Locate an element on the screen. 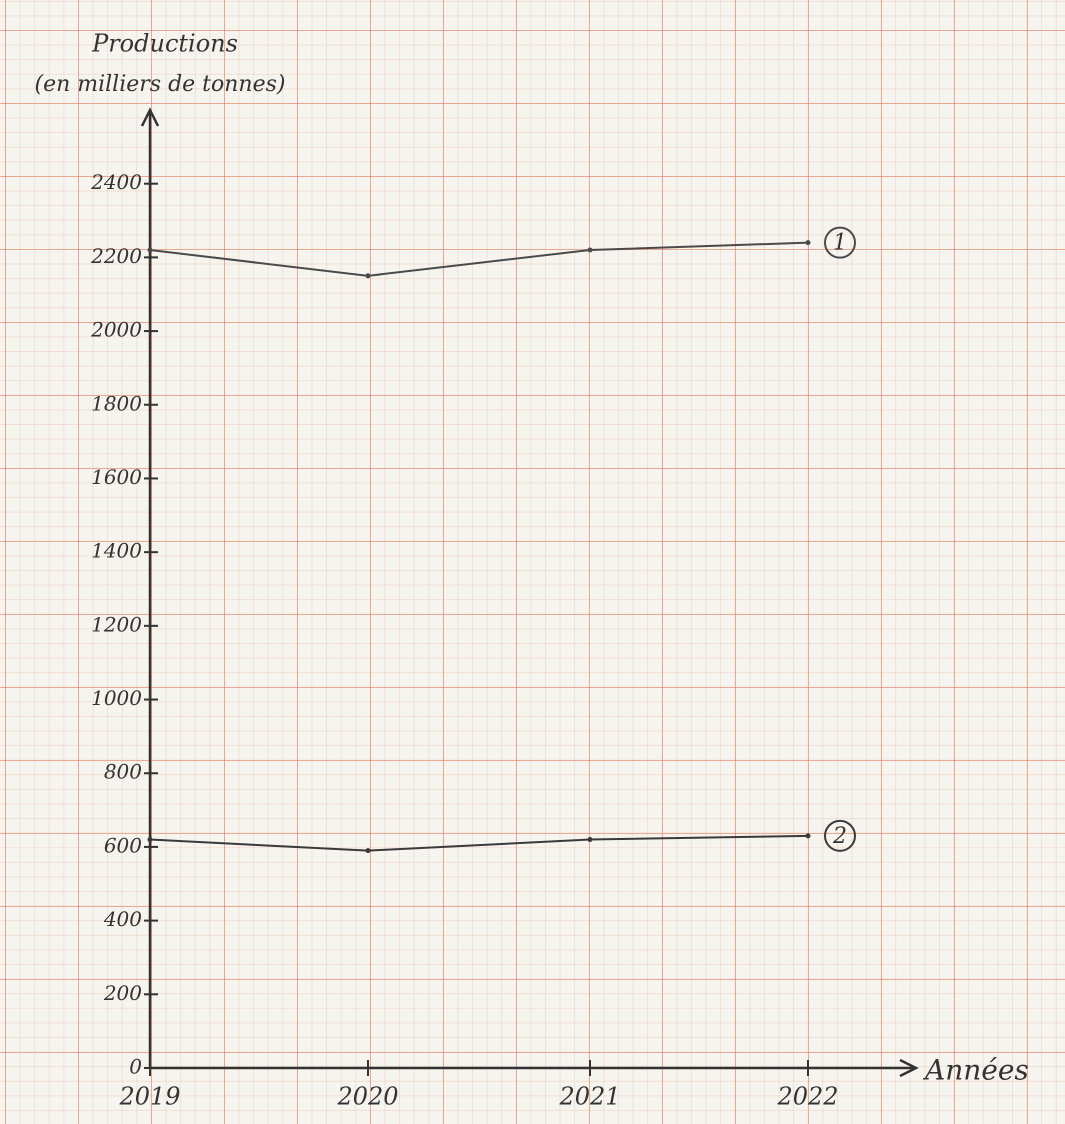 Image resolution: width=1065 pixels, height=1124 pixels. y-tick-label: 600 is located at coordinates (123, 845).